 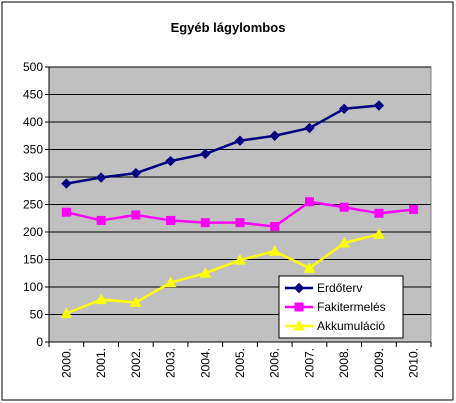 What do you see at coordinates (33, 95) in the screenshot?
I see `y-tick-label: 450` at bounding box center [33, 95].